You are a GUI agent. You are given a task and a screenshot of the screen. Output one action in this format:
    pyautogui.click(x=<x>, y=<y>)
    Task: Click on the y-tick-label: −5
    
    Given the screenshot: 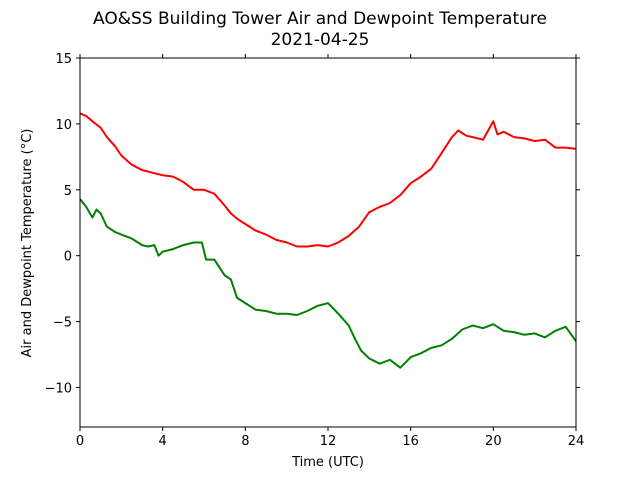 What is the action you would take?
    pyautogui.click(x=62, y=323)
    